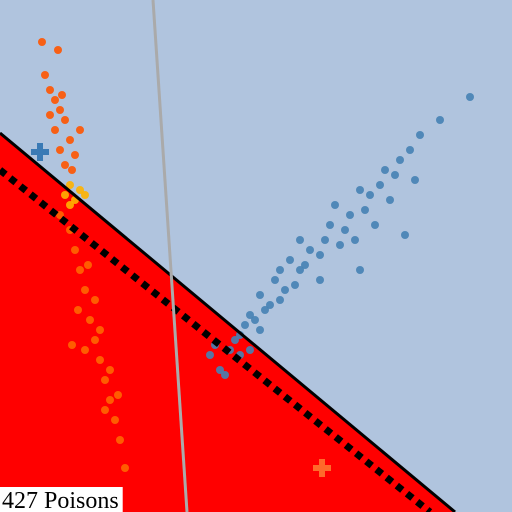 Image resolution: width=512 pixels, height=512 pixels. Describe the element at coordinates (170, 256) in the screenshot. I see `line` at that location.